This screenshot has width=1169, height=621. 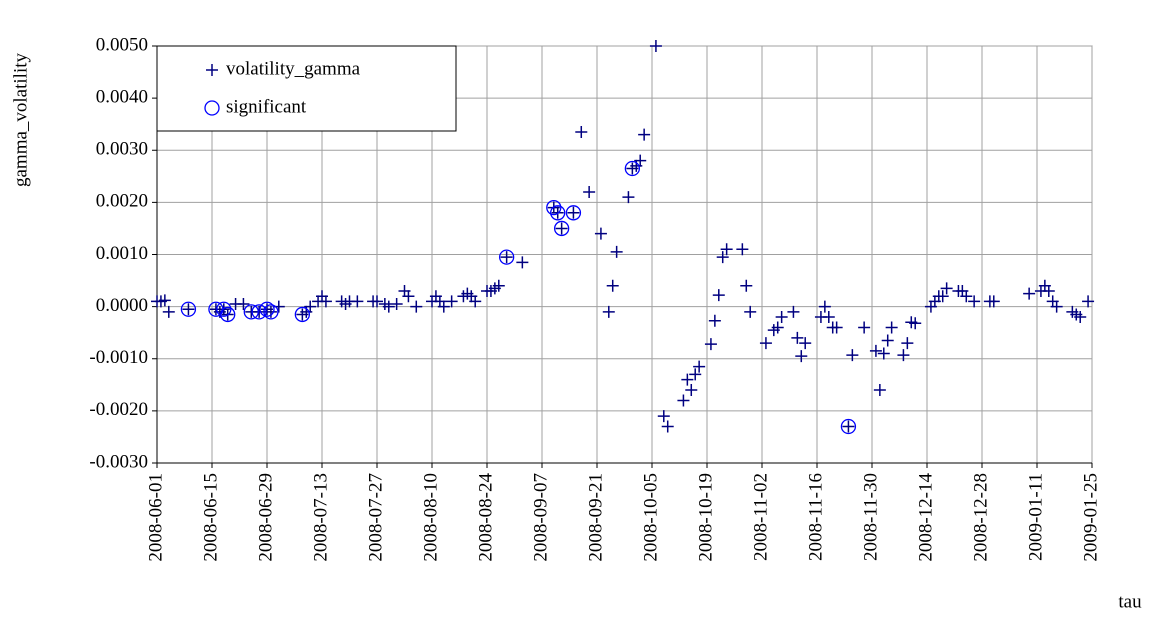 I want to click on x-tick-label: 2008-10-05, so click(x=650, y=517).